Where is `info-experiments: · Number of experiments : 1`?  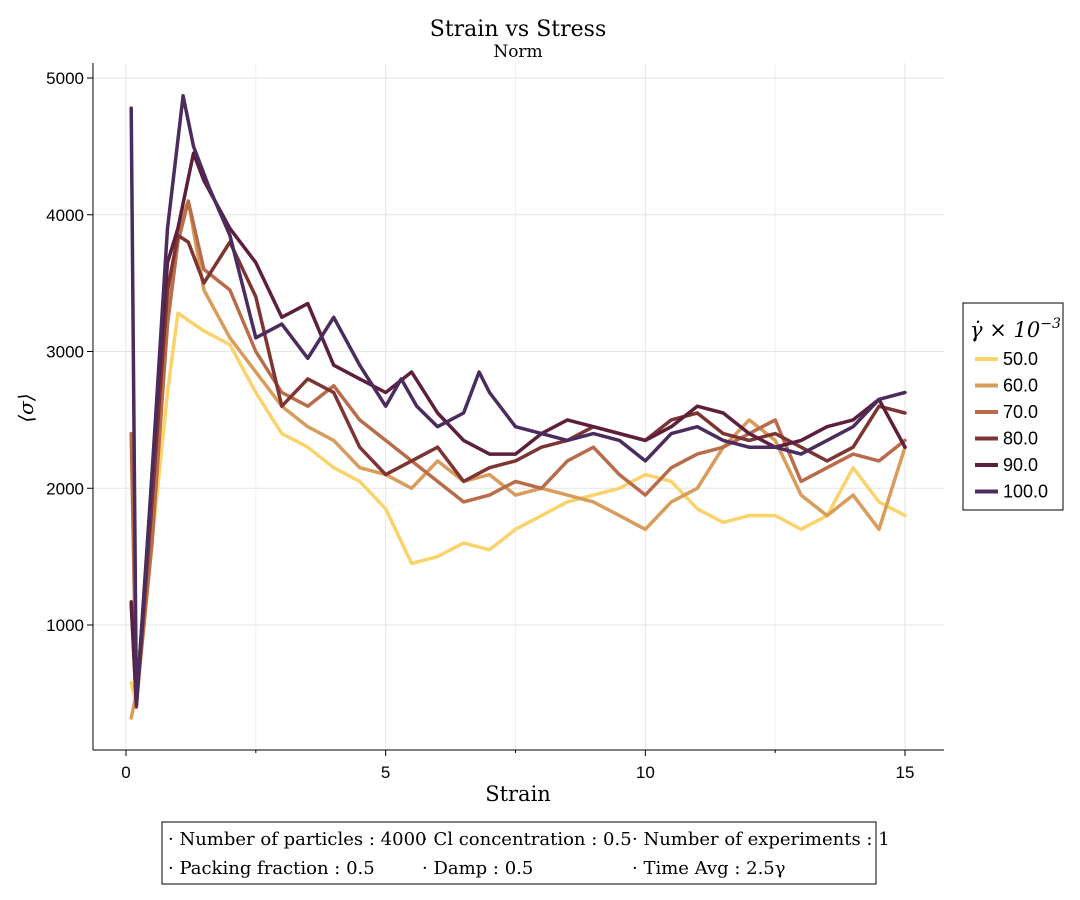 info-experiments: · Number of experiments : 1 is located at coordinates (761, 839).